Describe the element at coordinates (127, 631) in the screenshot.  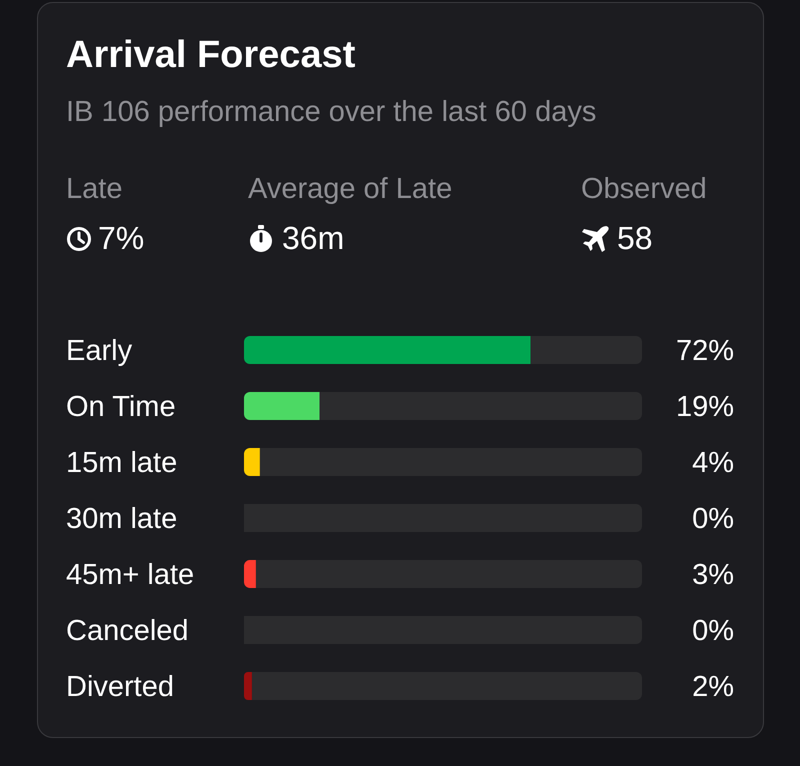
I see `y-tick-label: Canceled` at that location.